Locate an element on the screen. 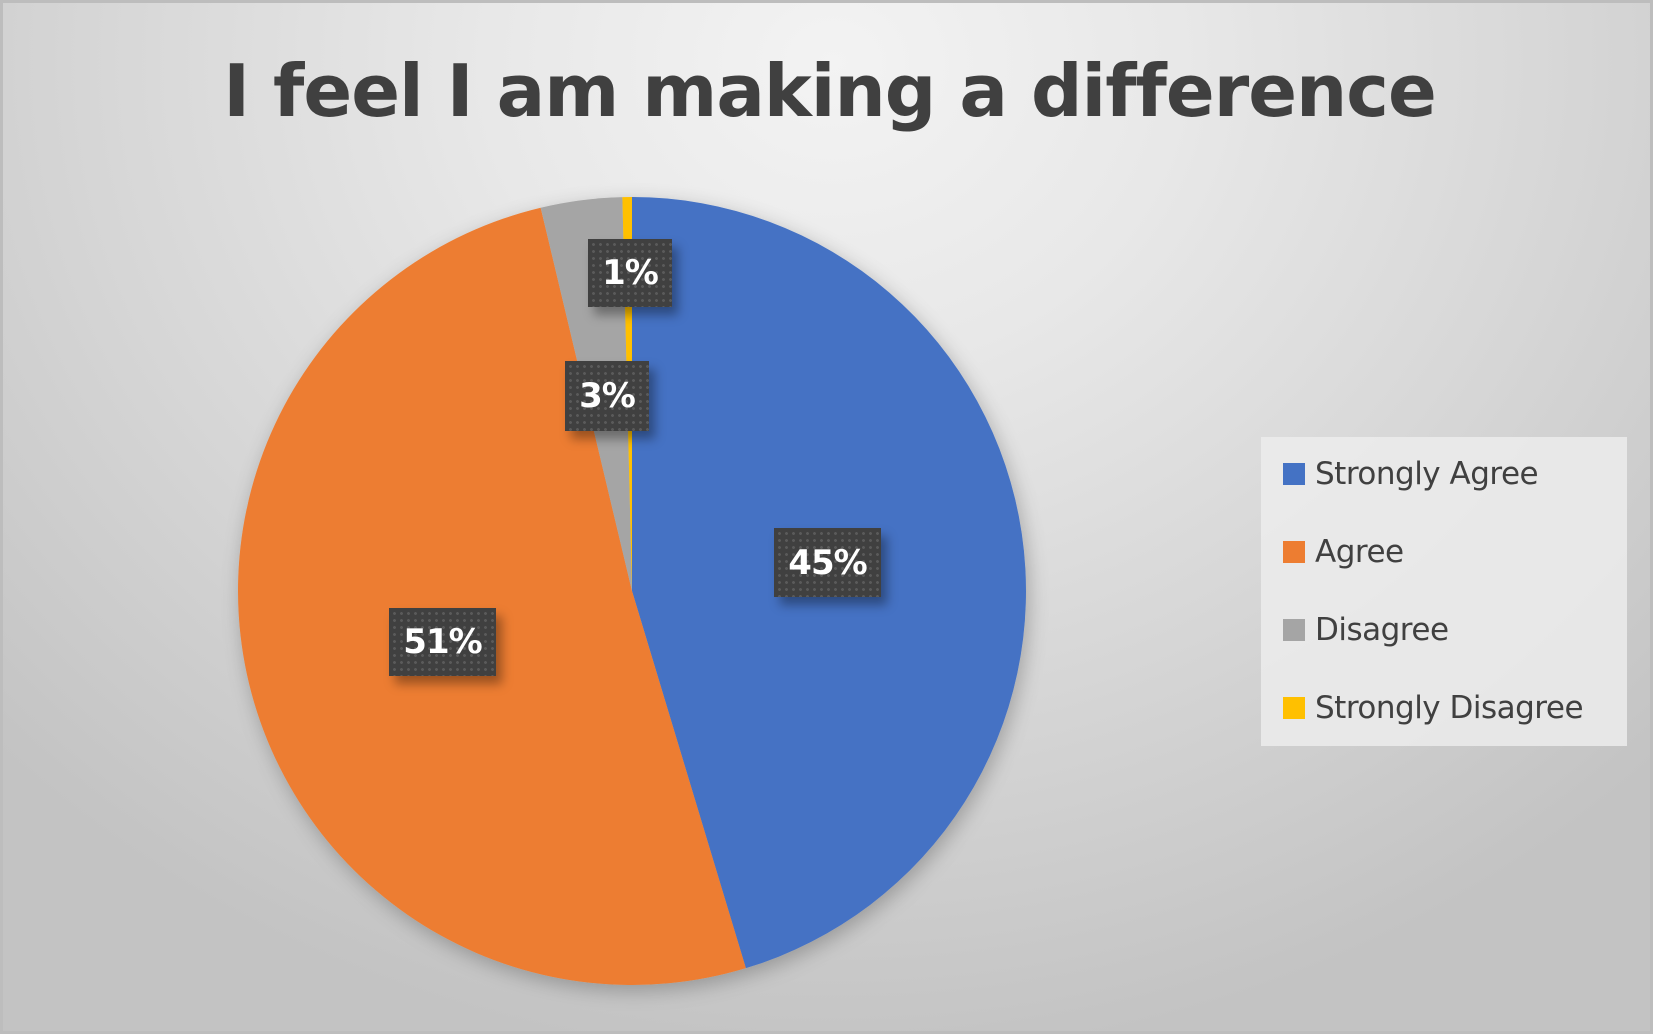 The image size is (1653, 1034). legend-label: Strongly Disagree is located at coordinates (1449, 708).